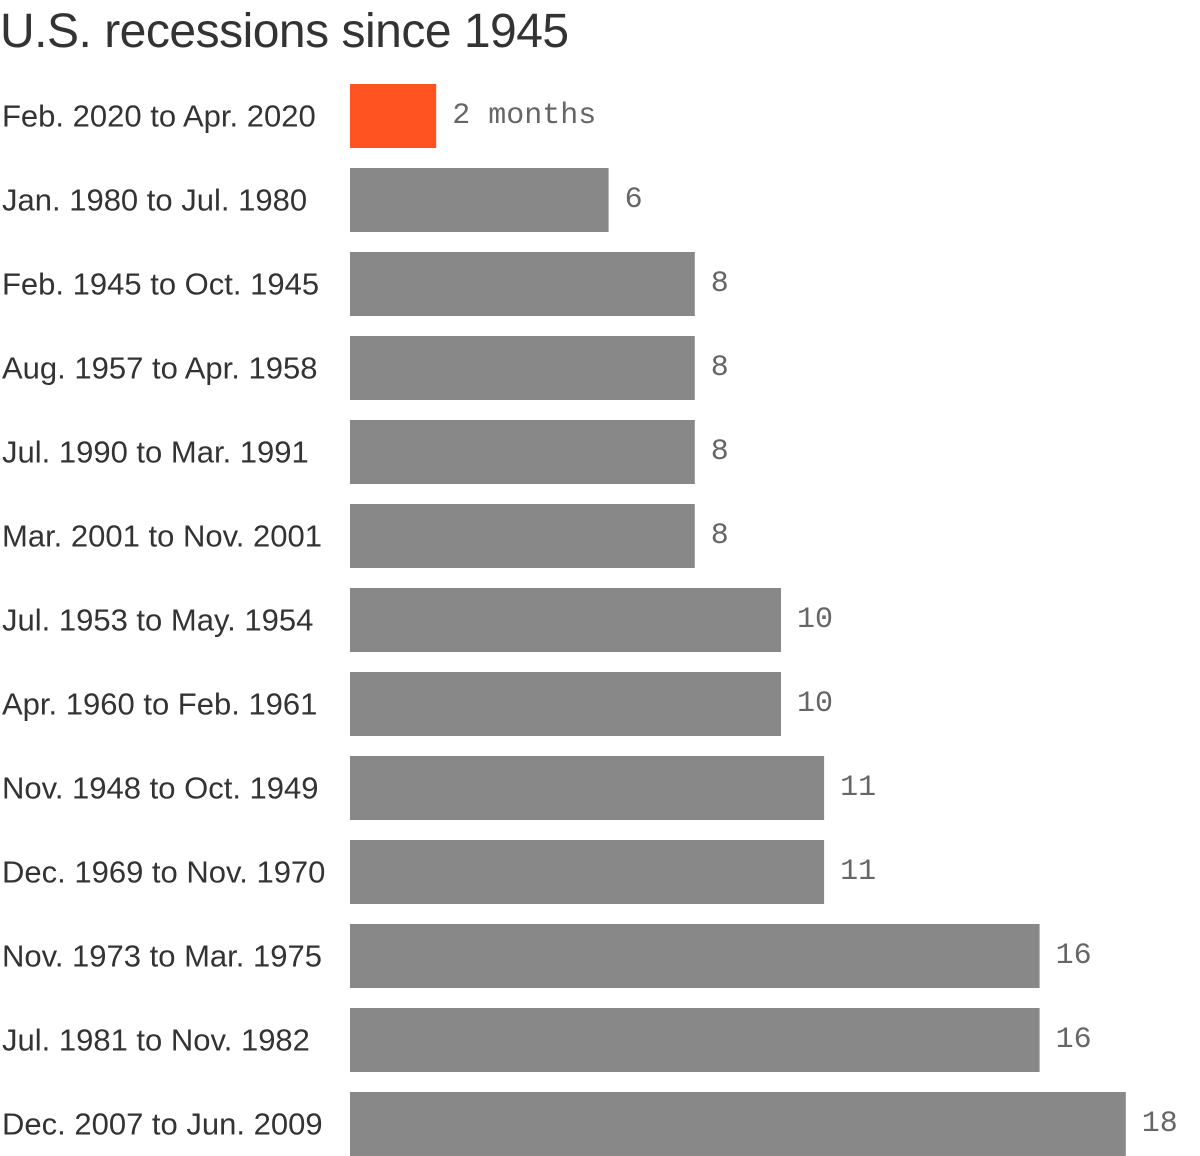  Describe the element at coordinates (524, 116) in the screenshot. I see `value-label: 2 months` at that location.